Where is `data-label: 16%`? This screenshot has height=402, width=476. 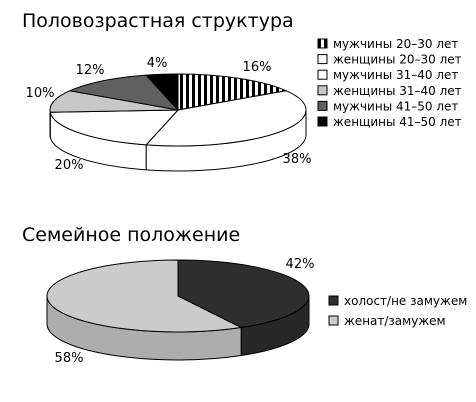
data-label: 16% is located at coordinates (257, 67).